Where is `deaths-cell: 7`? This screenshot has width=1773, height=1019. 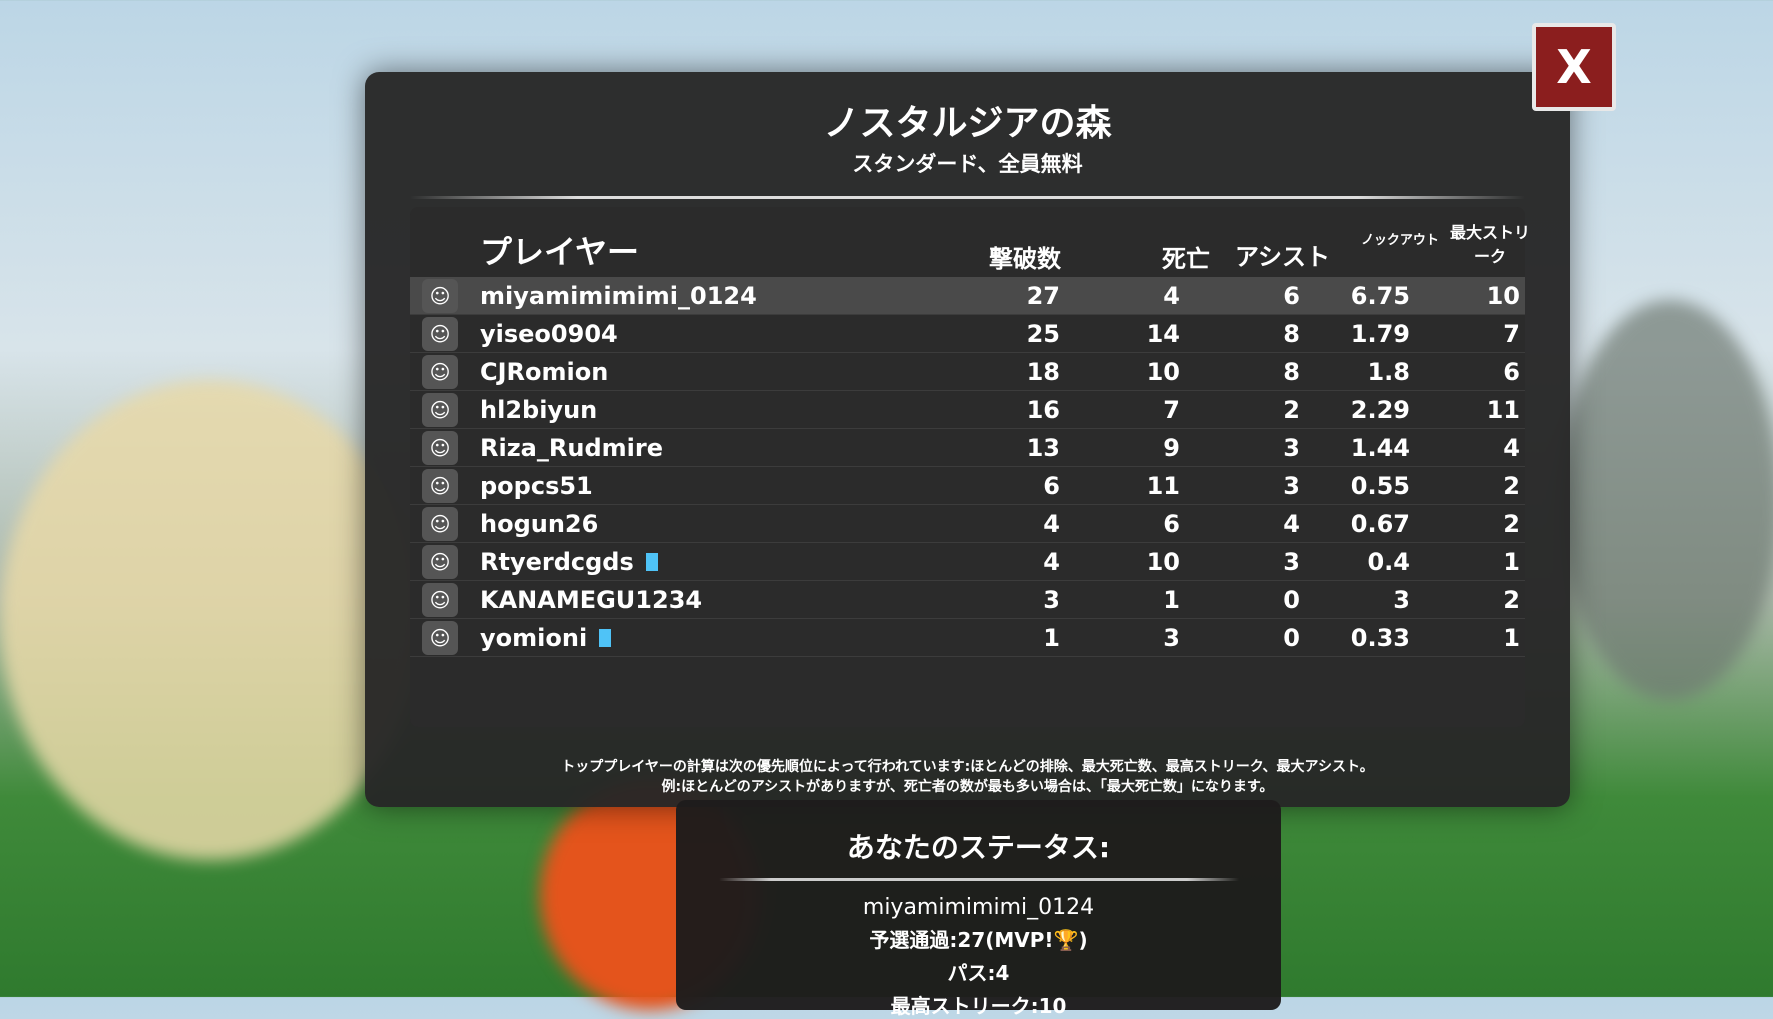
deaths-cell: 7 is located at coordinates (1171, 409).